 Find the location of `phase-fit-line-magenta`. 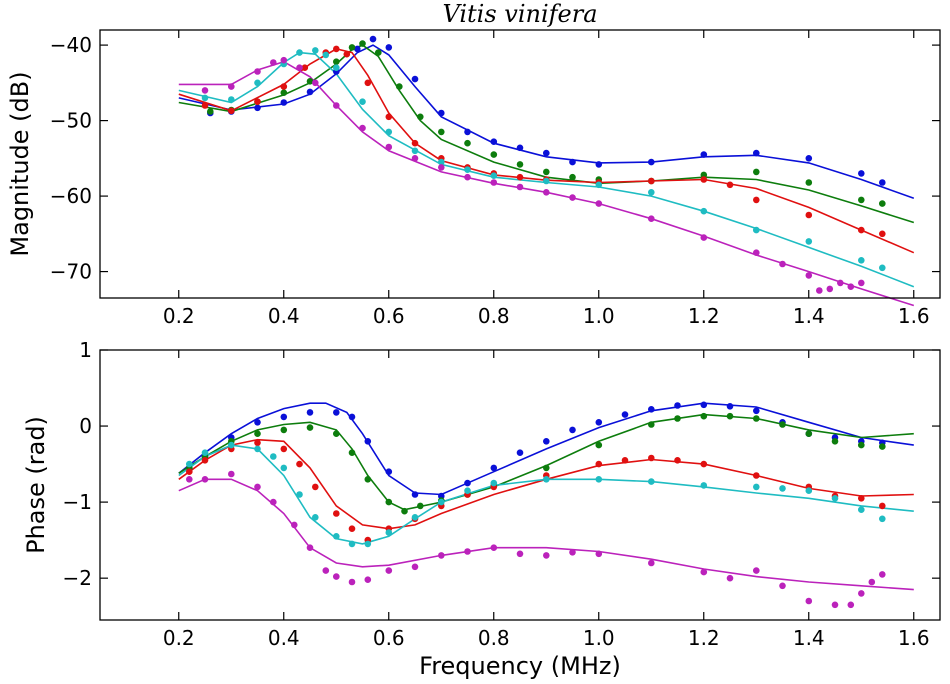

phase-fit-line-magenta is located at coordinates (546, 534).